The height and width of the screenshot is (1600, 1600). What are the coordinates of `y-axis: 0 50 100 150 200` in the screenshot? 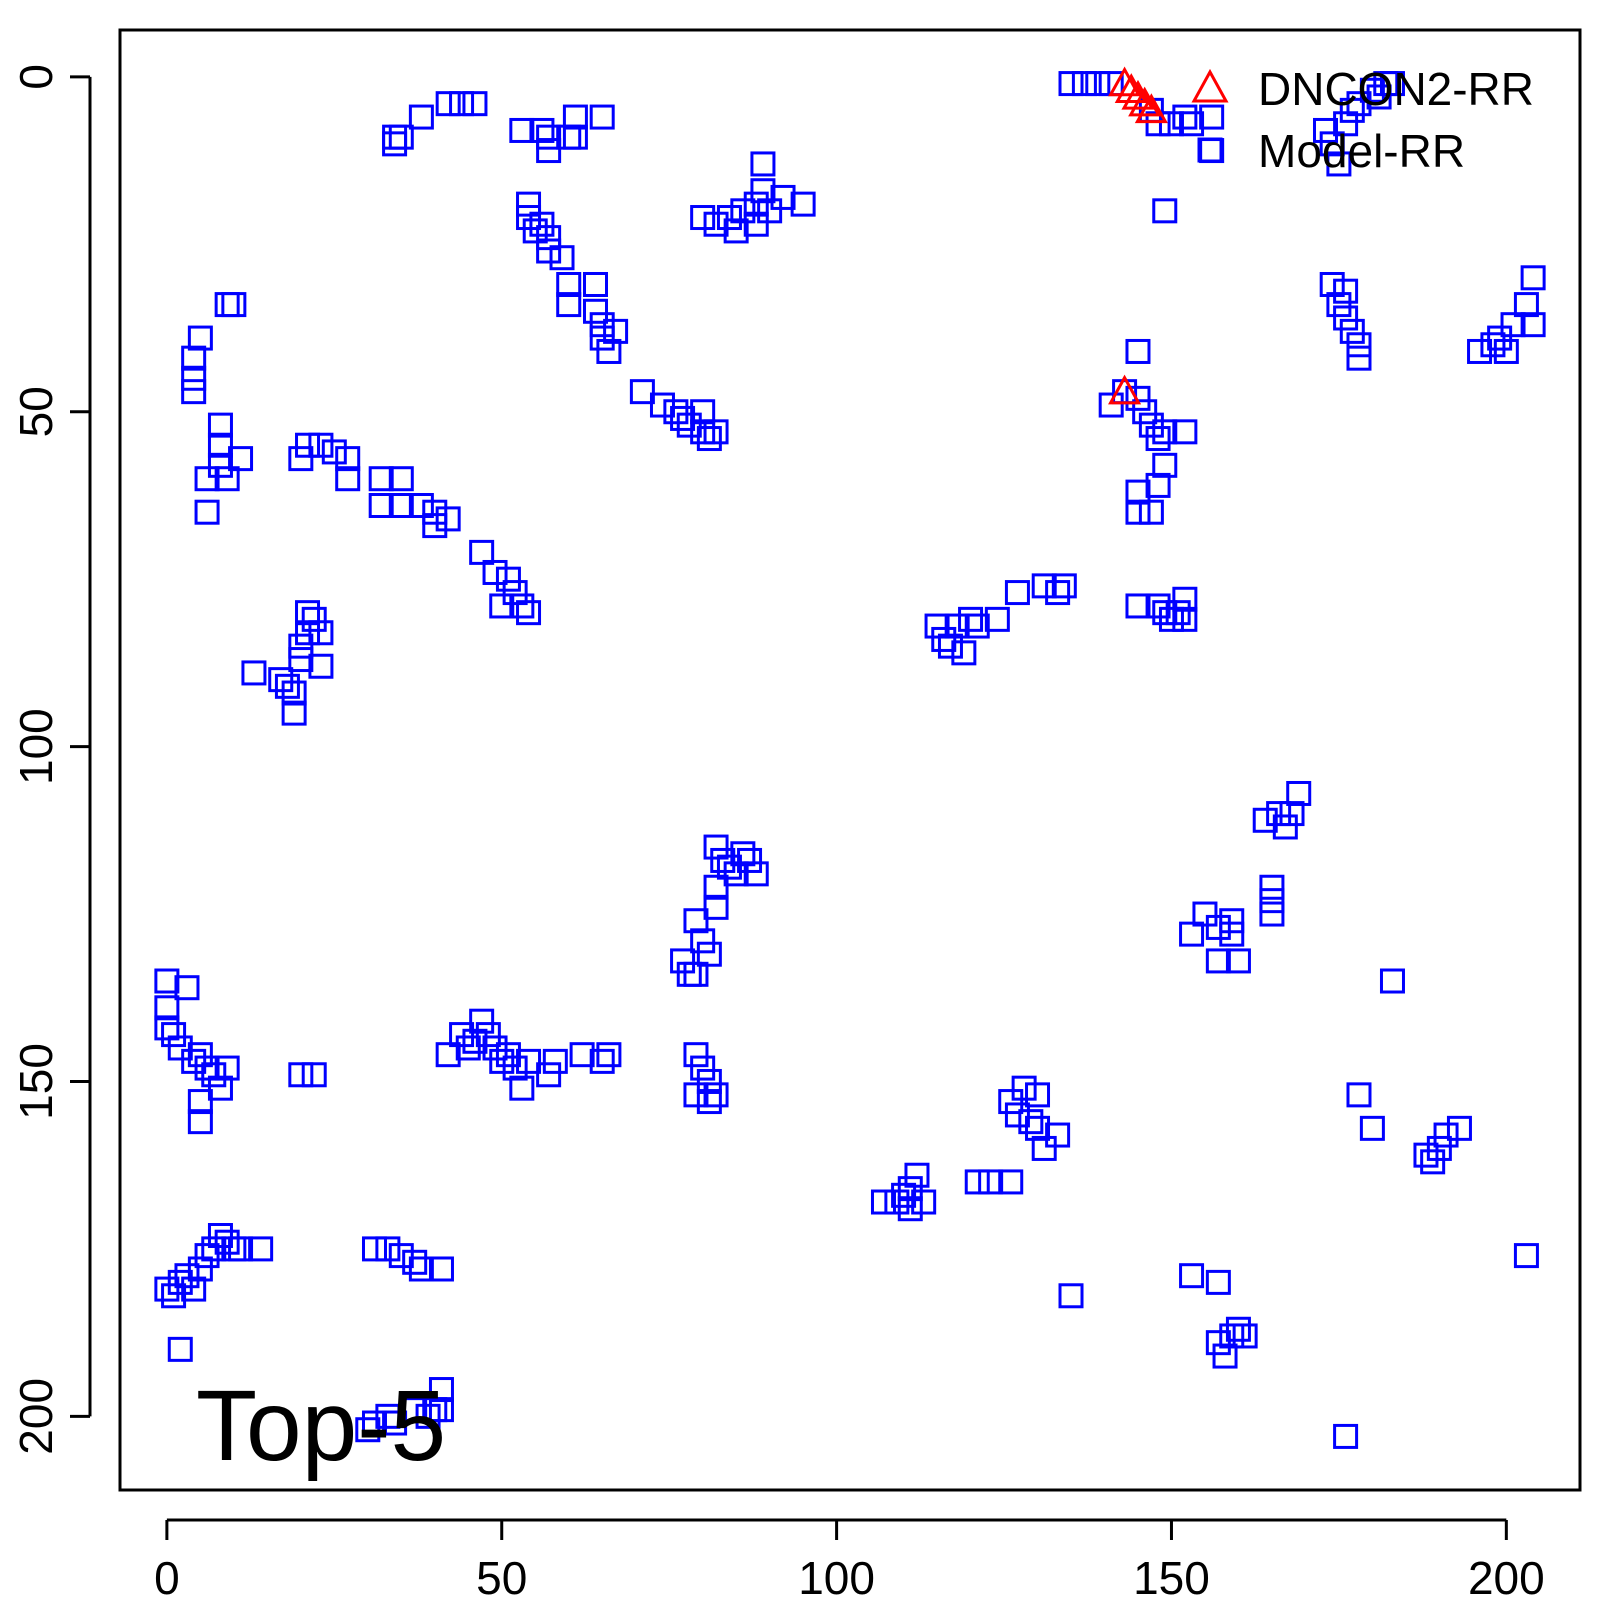 It's located at (51, 759).